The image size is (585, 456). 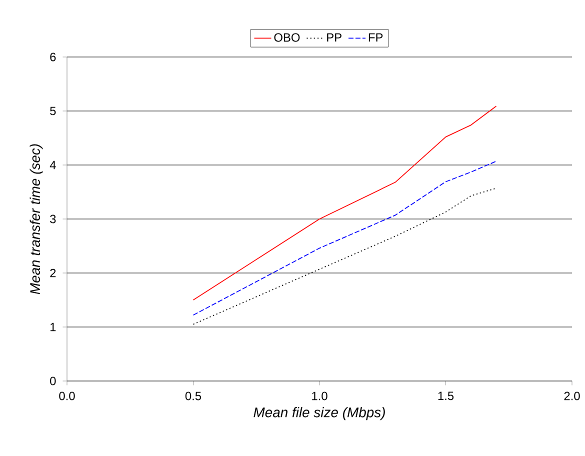 What do you see at coordinates (53, 381) in the screenshot?
I see `y-tick-label: 0` at bounding box center [53, 381].